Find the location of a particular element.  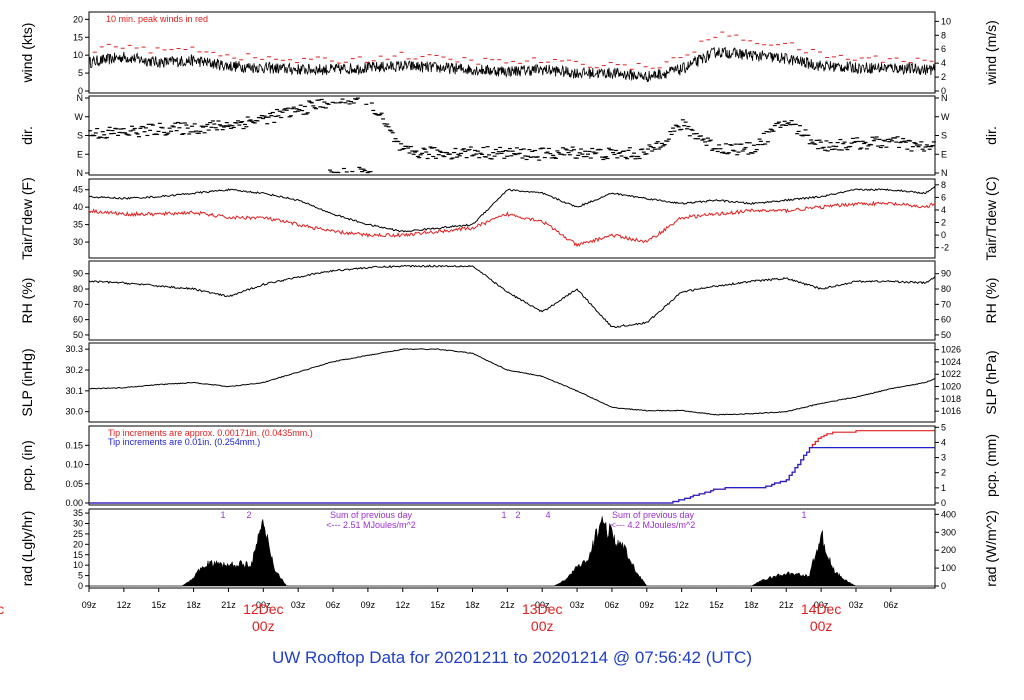

y-tick-label-right: 6 is located at coordinates (943, 49).